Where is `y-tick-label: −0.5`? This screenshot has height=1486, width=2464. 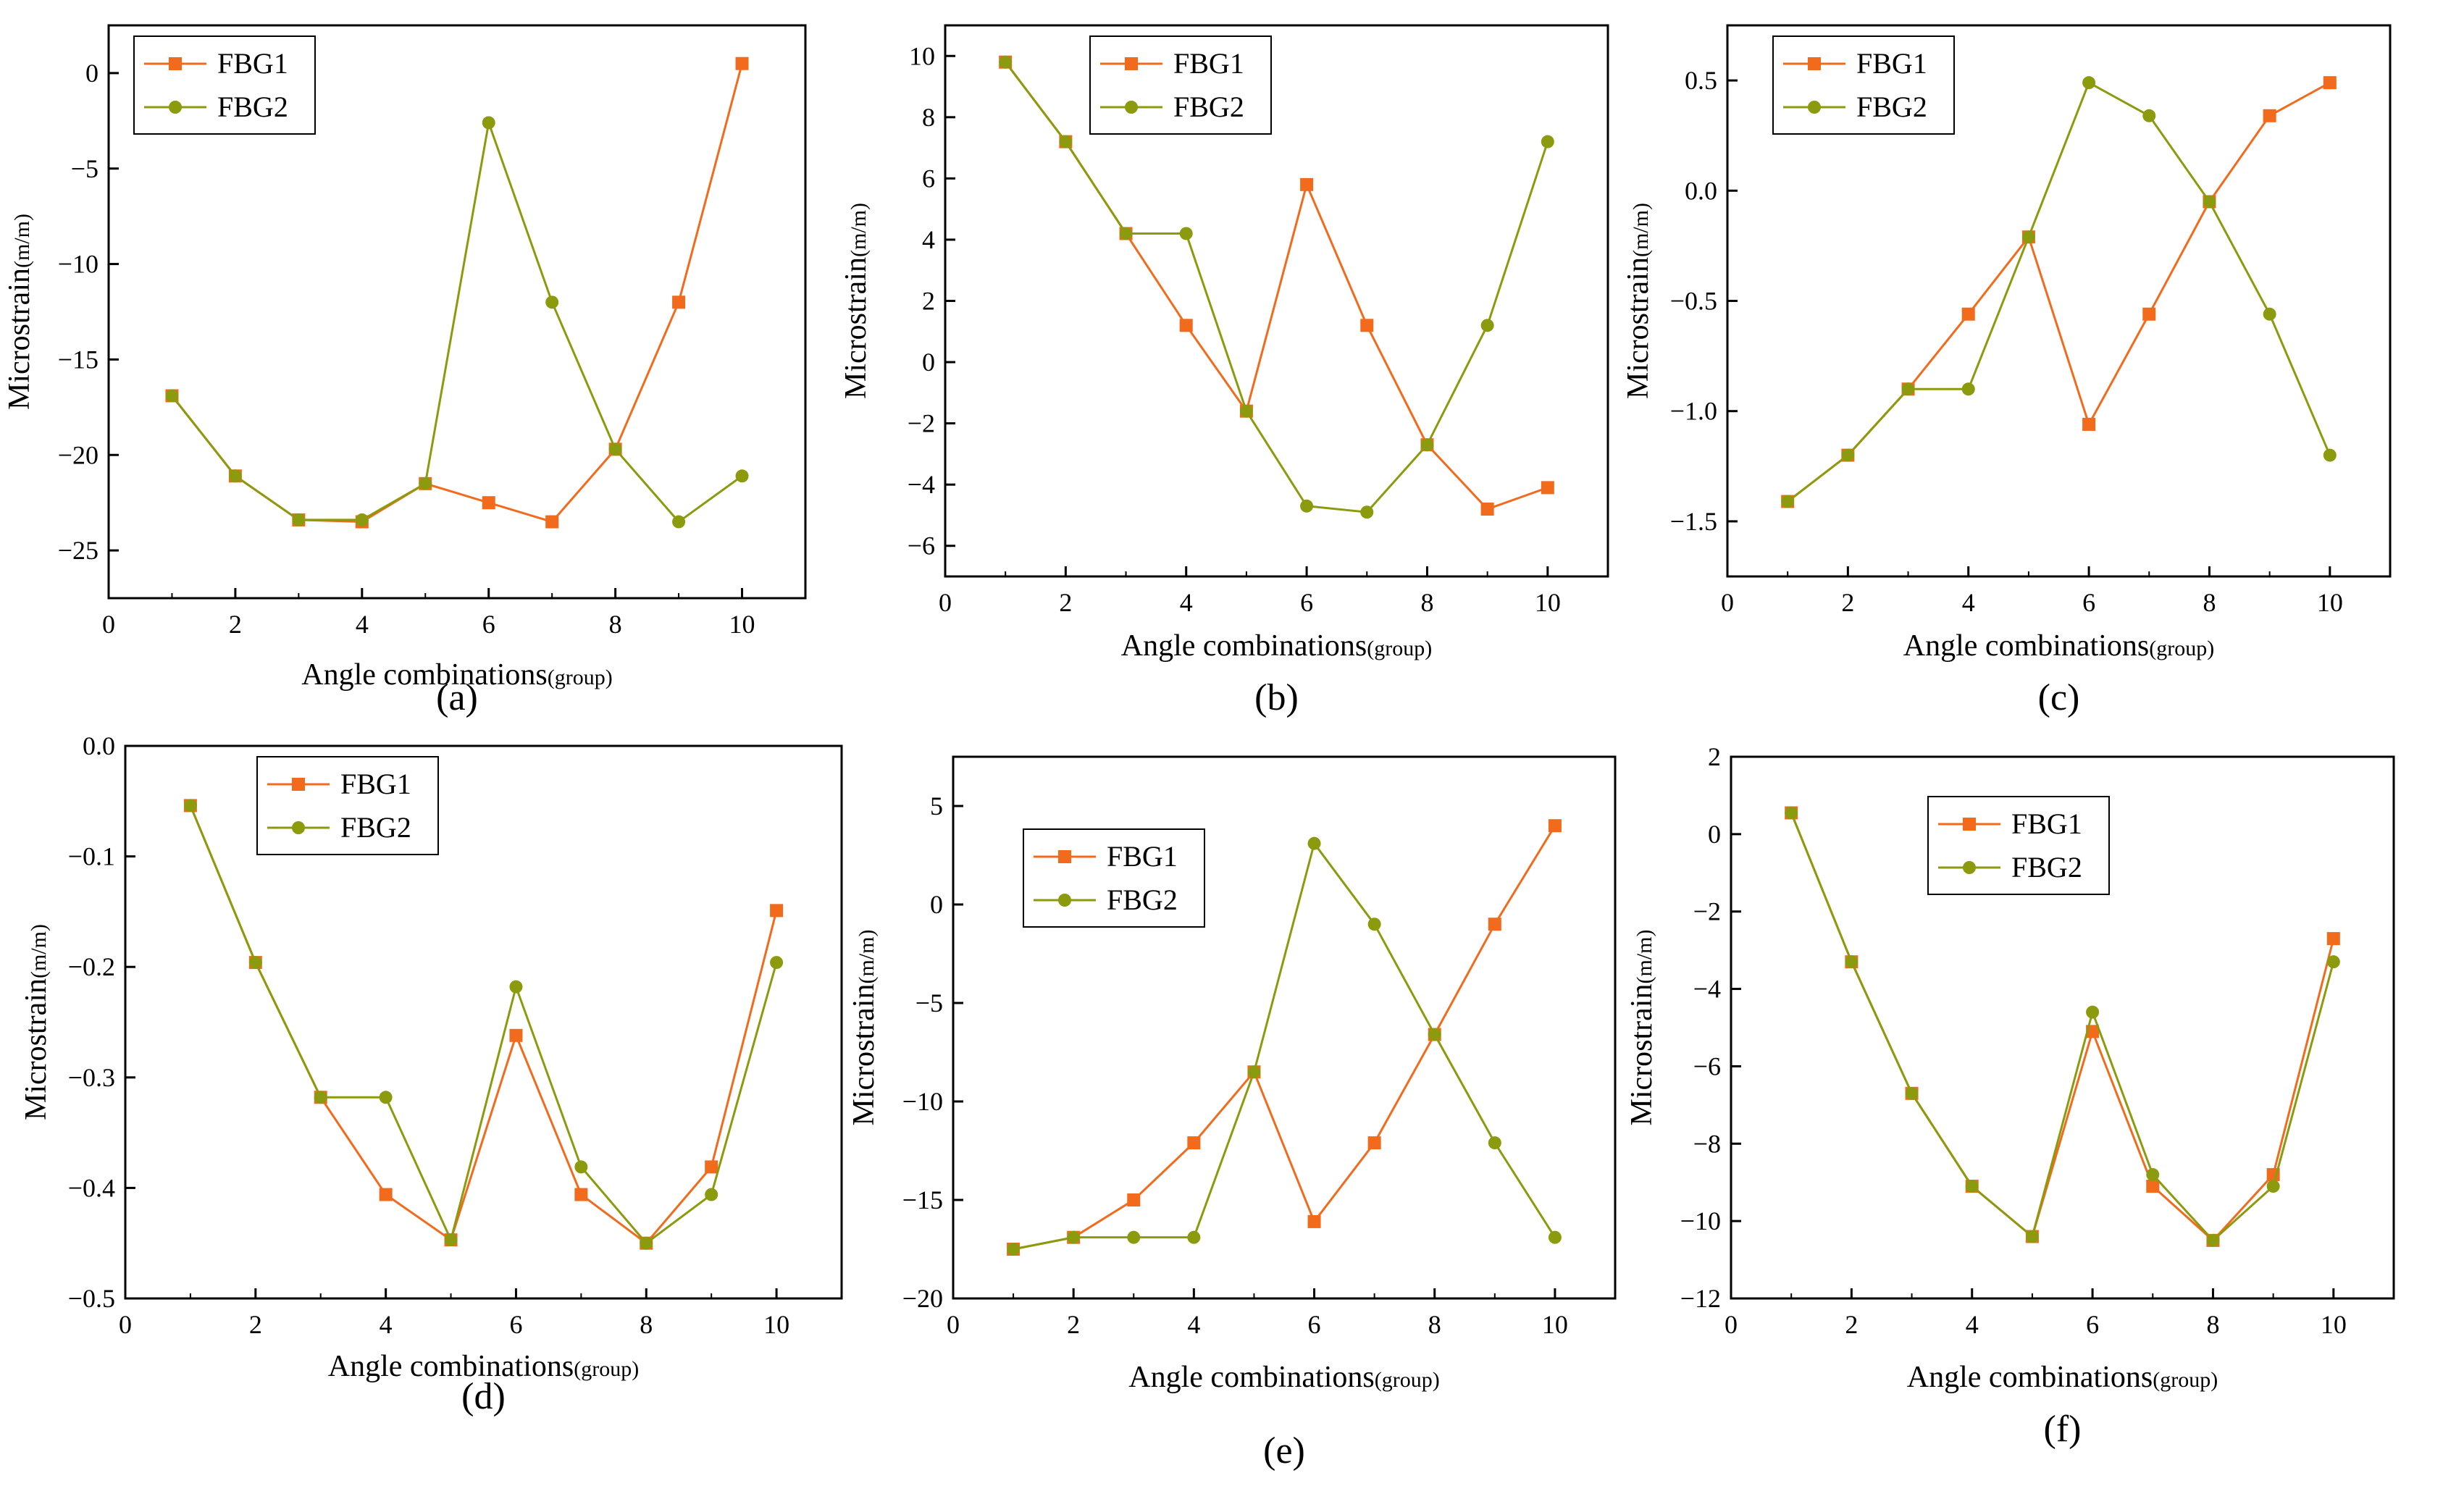
y-tick-label: −0.5 is located at coordinates (91, 1298).